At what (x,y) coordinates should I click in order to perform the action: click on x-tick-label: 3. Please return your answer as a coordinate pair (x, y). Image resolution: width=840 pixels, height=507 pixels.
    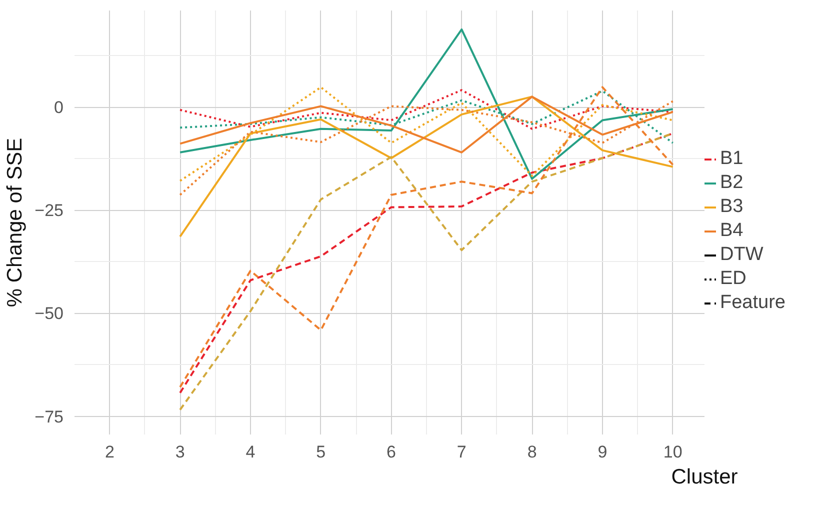
    Looking at the image, I should click on (180, 452).